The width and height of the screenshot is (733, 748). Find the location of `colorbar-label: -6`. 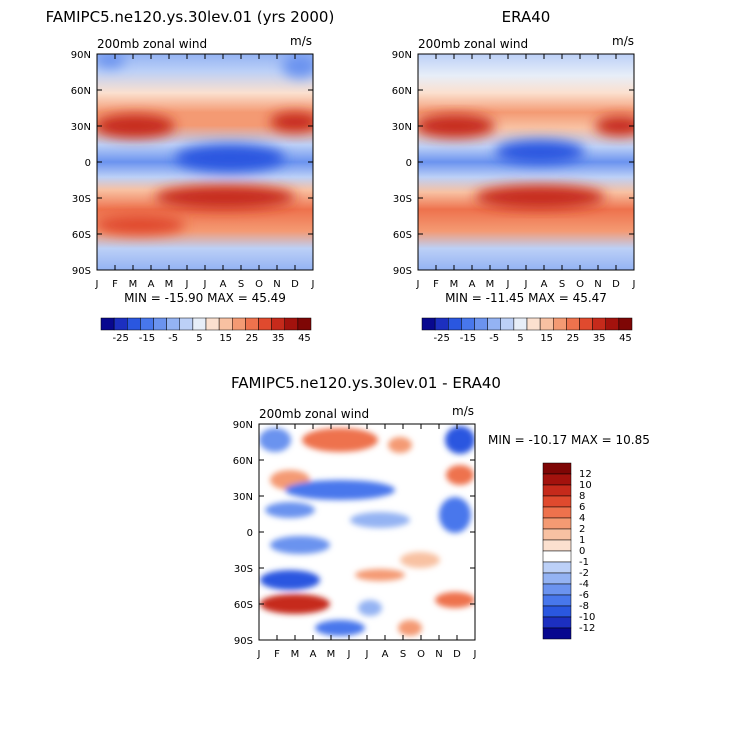

colorbar-label: -6 is located at coordinates (584, 595).